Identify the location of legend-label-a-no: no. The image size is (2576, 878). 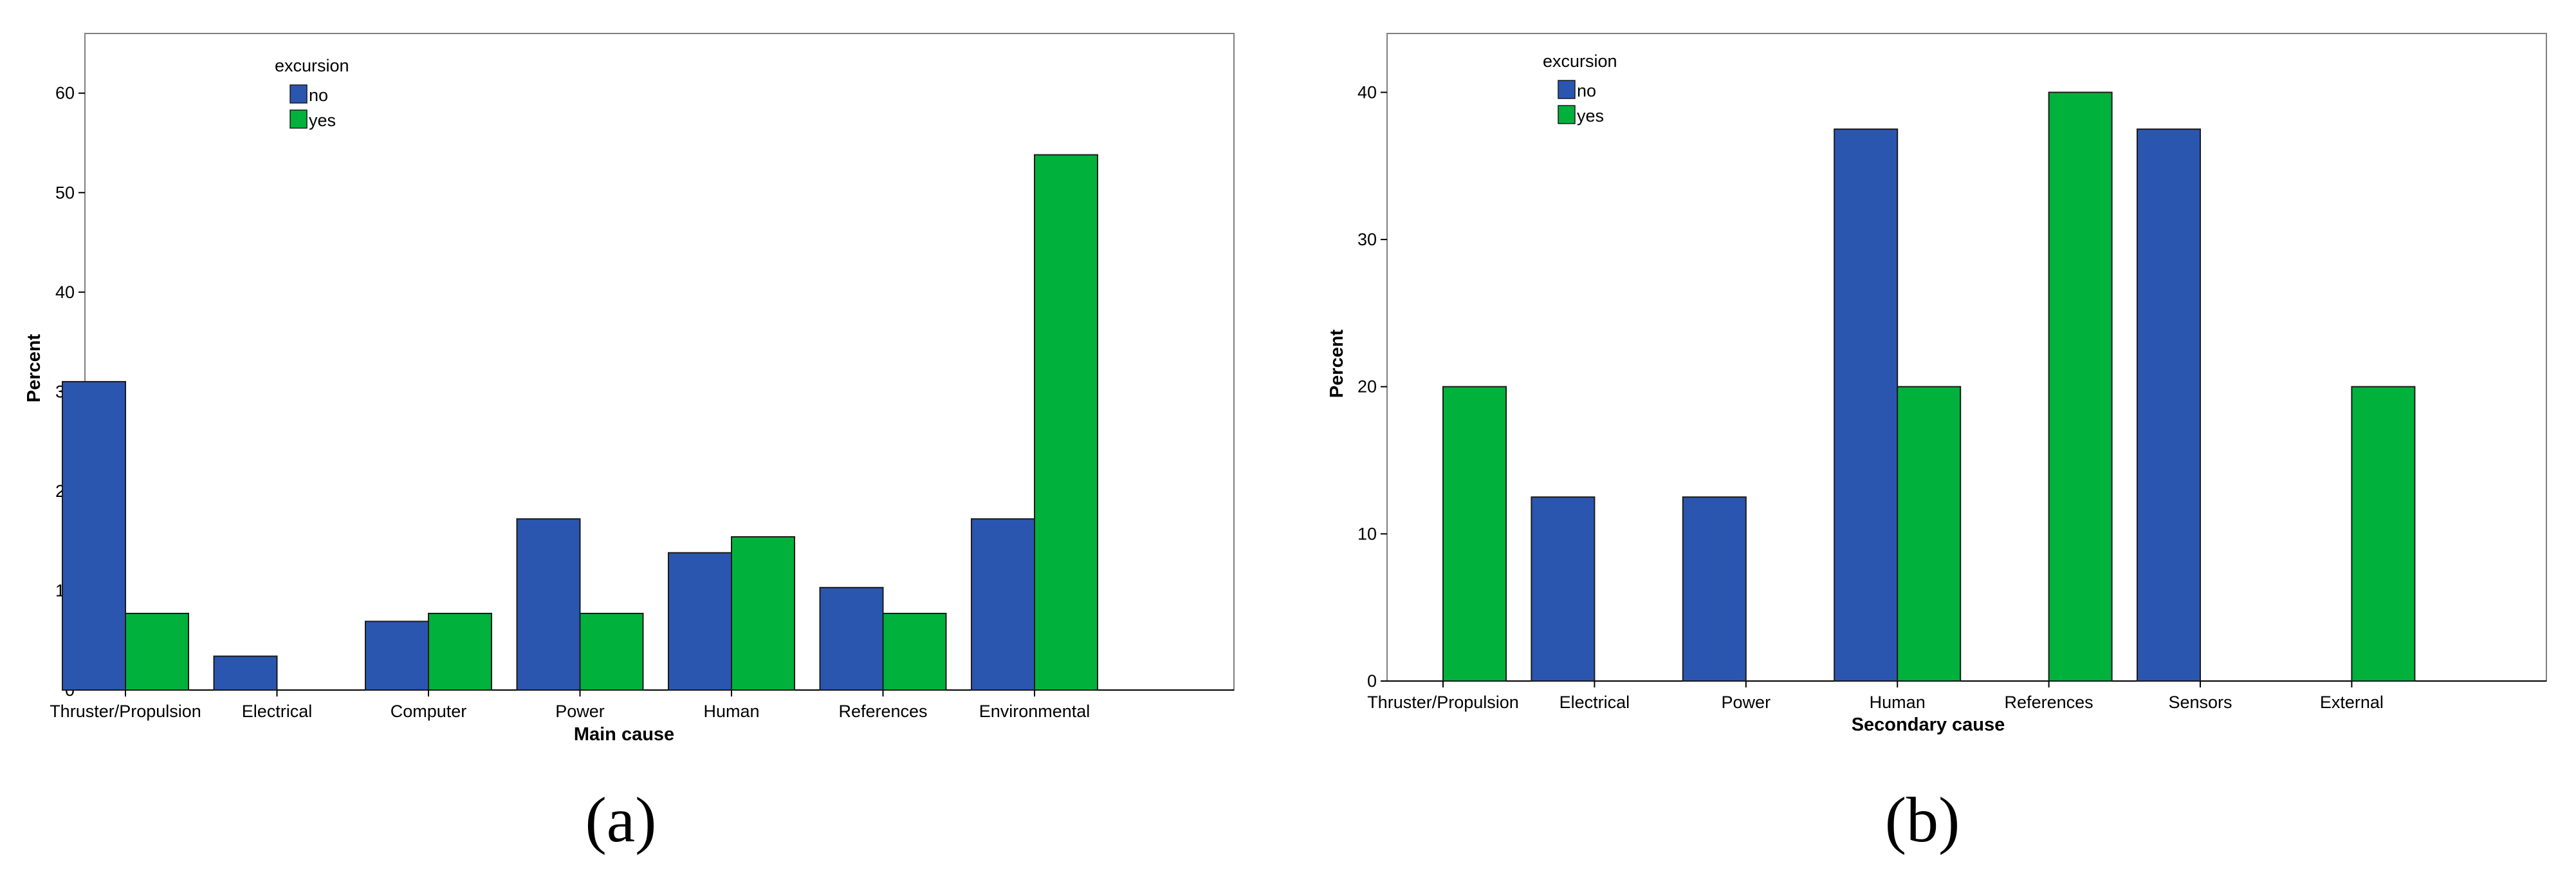
(318, 95).